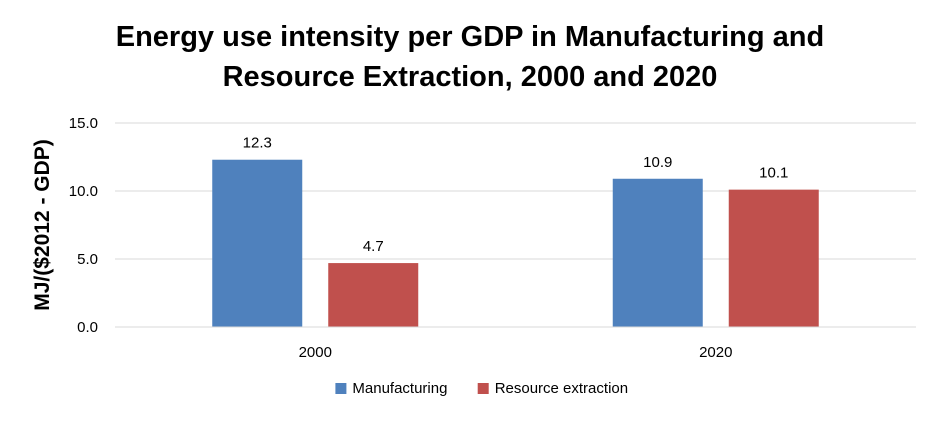 The width and height of the screenshot is (940, 423). I want to click on data-label: 4.7, so click(373, 246).